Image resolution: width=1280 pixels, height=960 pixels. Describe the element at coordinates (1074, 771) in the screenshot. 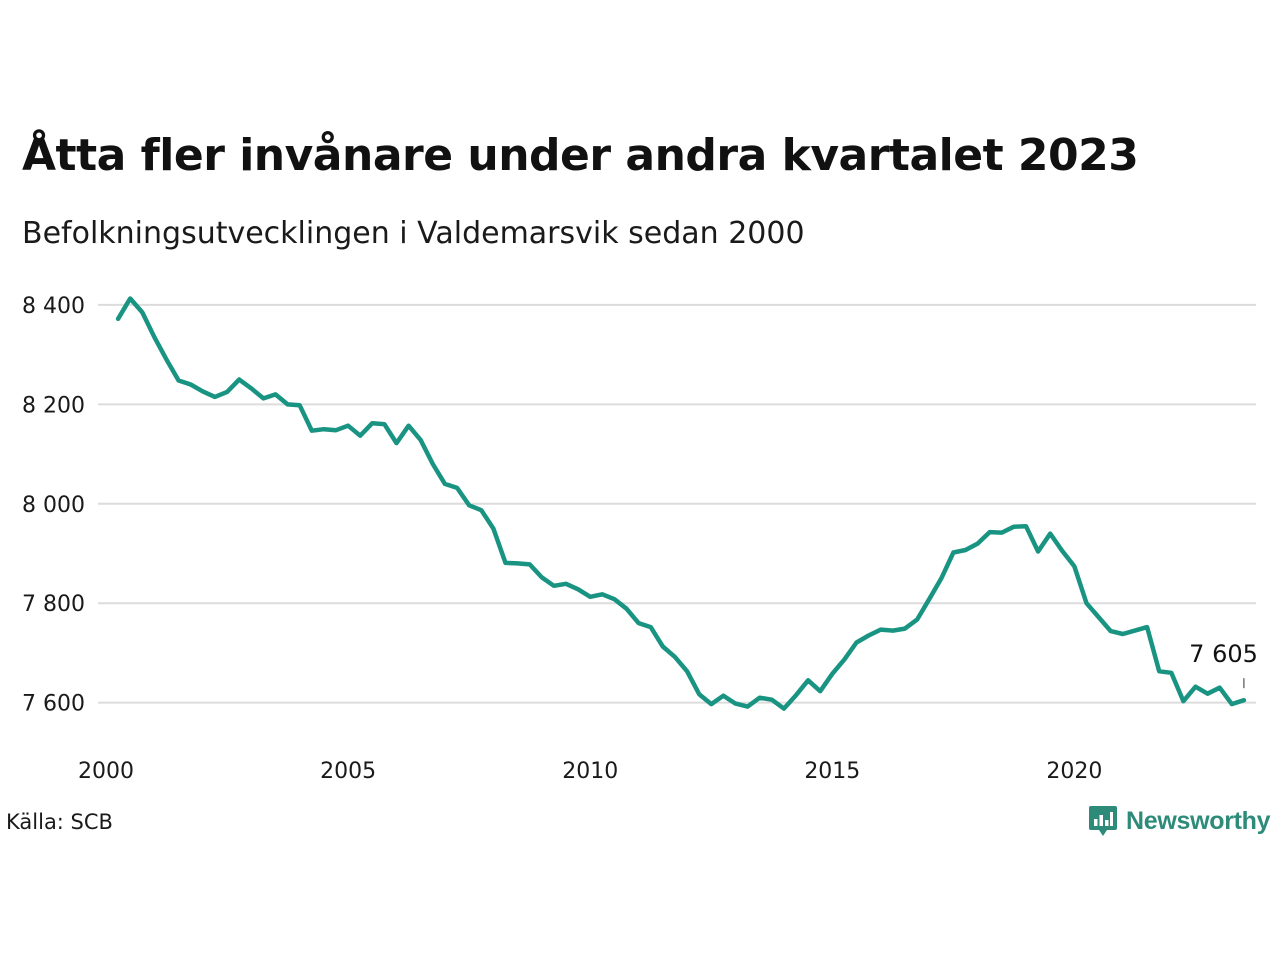

I see `x-tick-label: 2020` at that location.